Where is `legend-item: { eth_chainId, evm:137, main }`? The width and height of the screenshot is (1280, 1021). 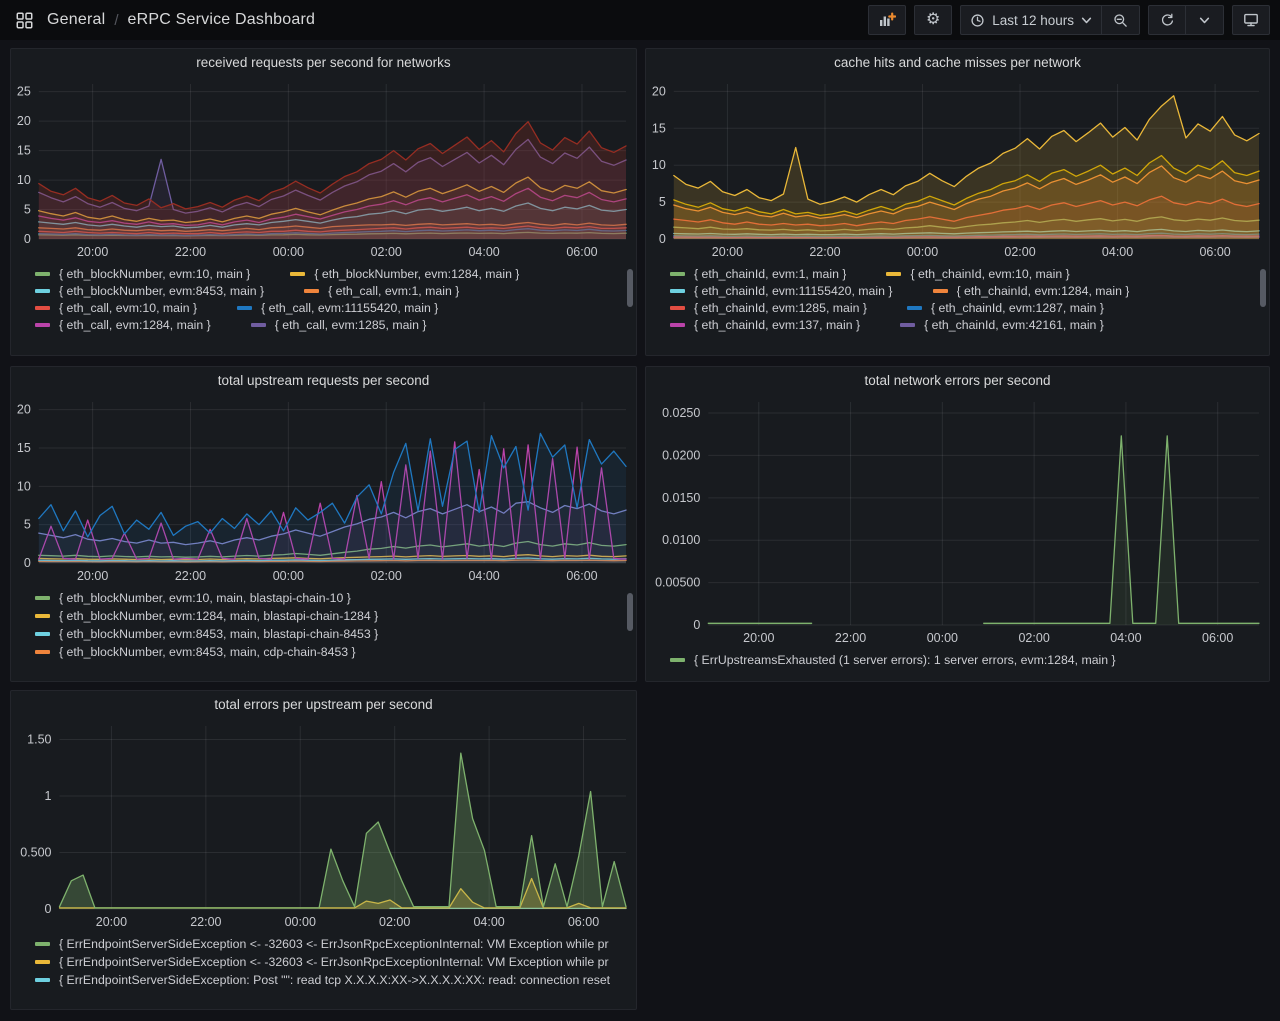
legend-item: { eth_chainId, evm:137, main } is located at coordinates (765, 325).